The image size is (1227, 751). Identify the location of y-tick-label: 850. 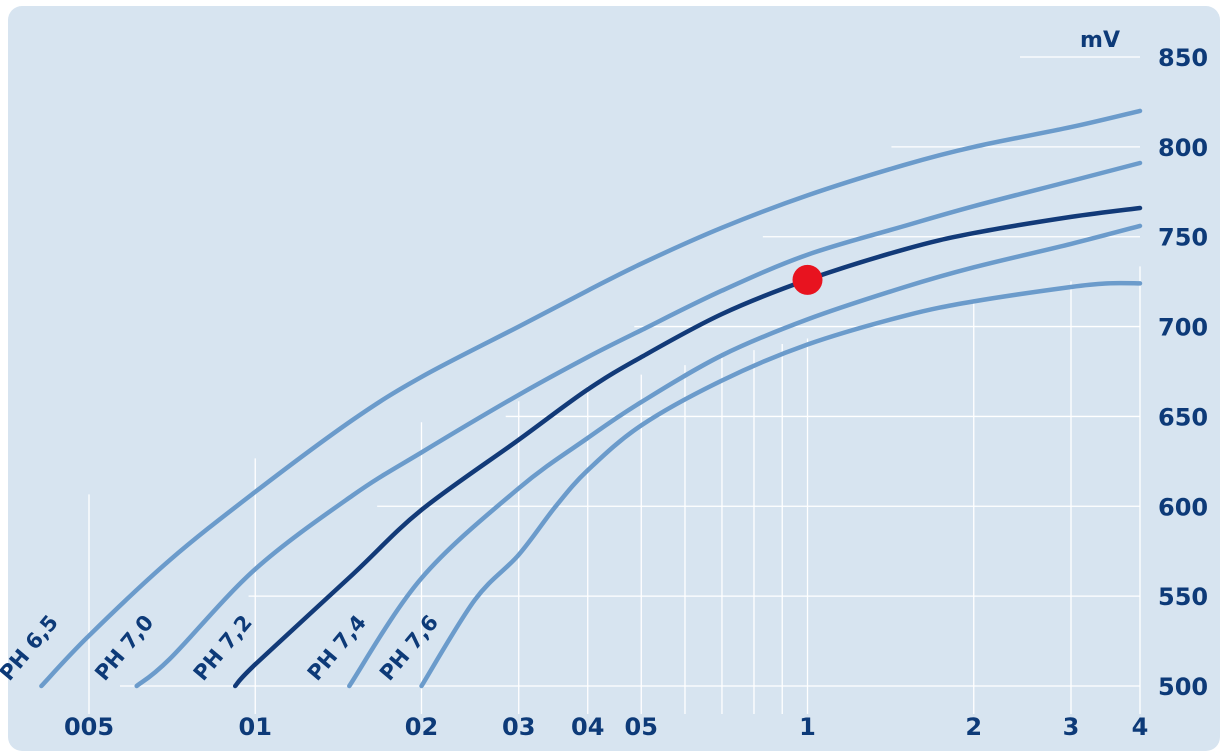
(1183, 58).